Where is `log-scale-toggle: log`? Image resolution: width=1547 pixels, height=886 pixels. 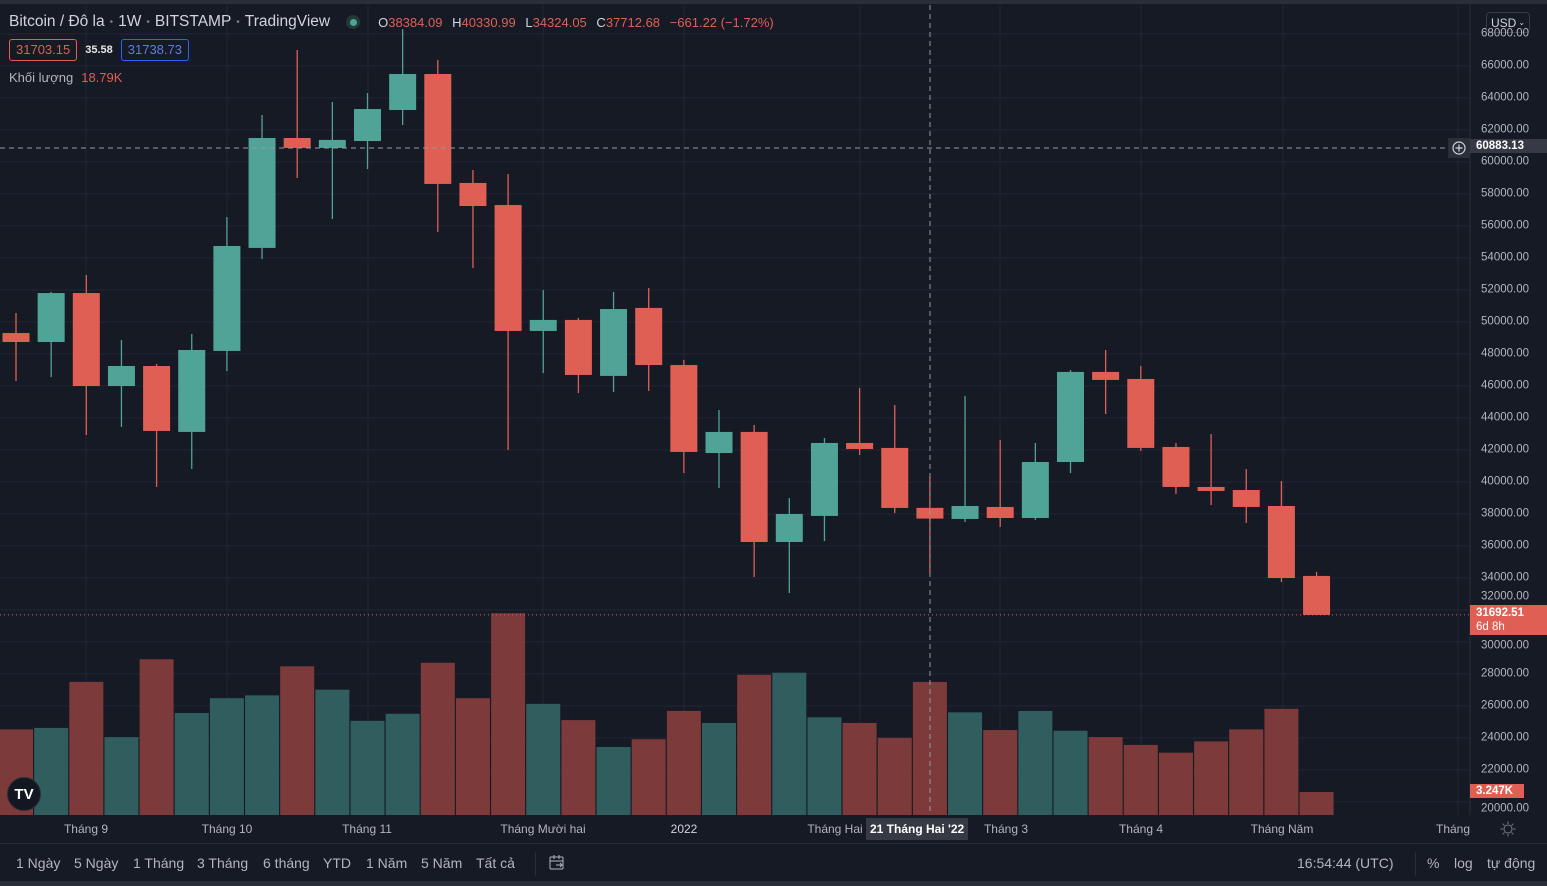
log-scale-toggle: log is located at coordinates (1463, 863).